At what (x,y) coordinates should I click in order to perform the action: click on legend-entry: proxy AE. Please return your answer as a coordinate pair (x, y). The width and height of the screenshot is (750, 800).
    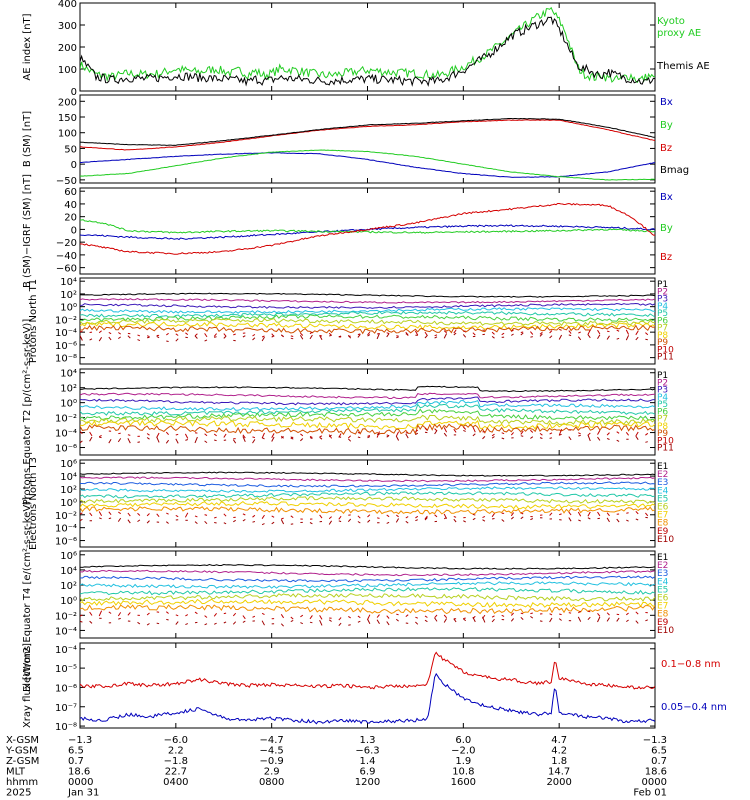
    Looking at the image, I should click on (679, 33).